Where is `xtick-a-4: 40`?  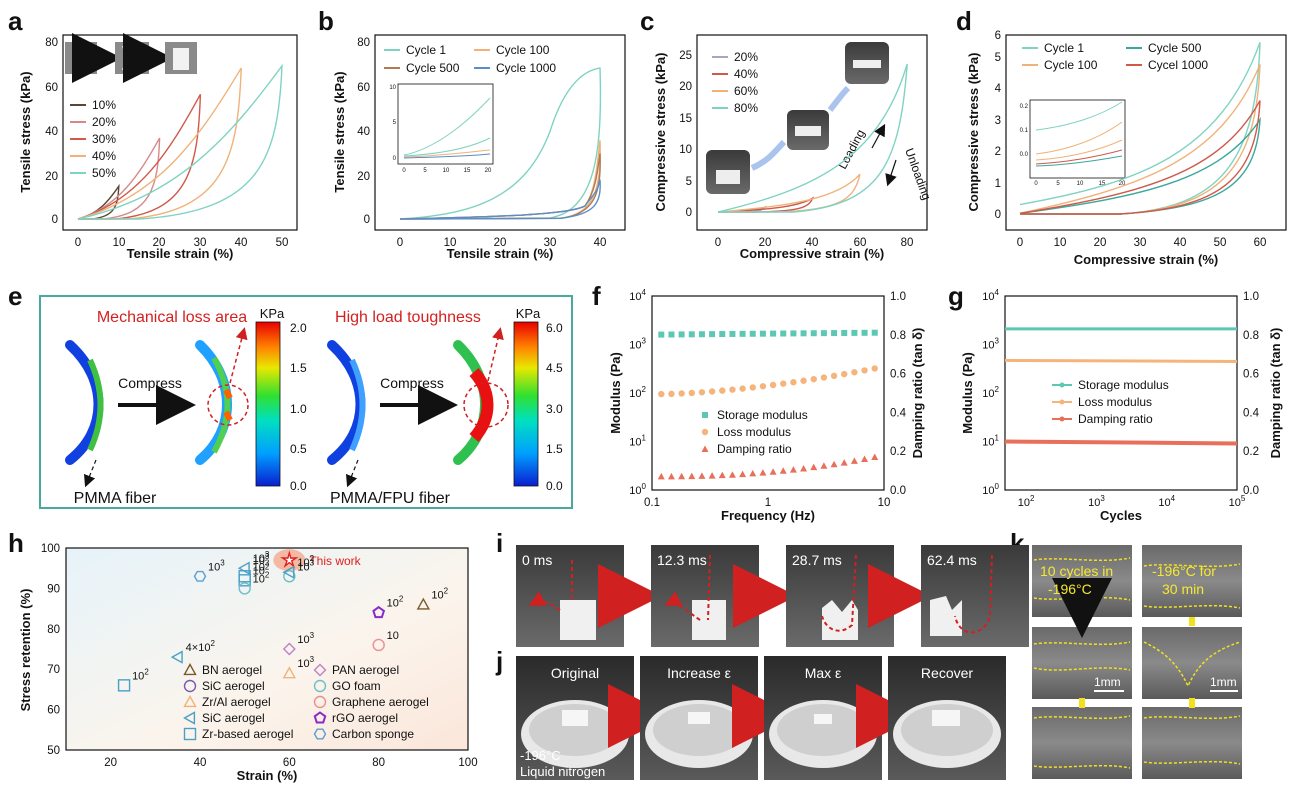
xtick-a-4: 40 is located at coordinates (241, 243).